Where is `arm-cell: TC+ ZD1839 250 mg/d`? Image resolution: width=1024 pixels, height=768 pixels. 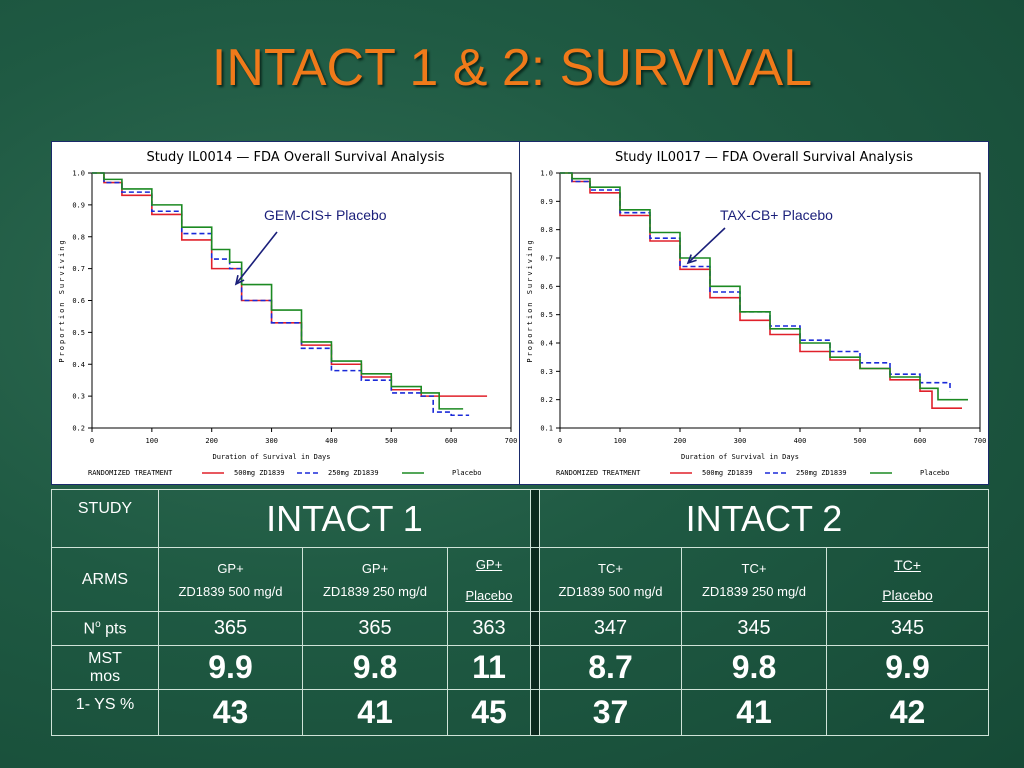 arm-cell: TC+ ZD1839 250 mg/d is located at coordinates (754, 579).